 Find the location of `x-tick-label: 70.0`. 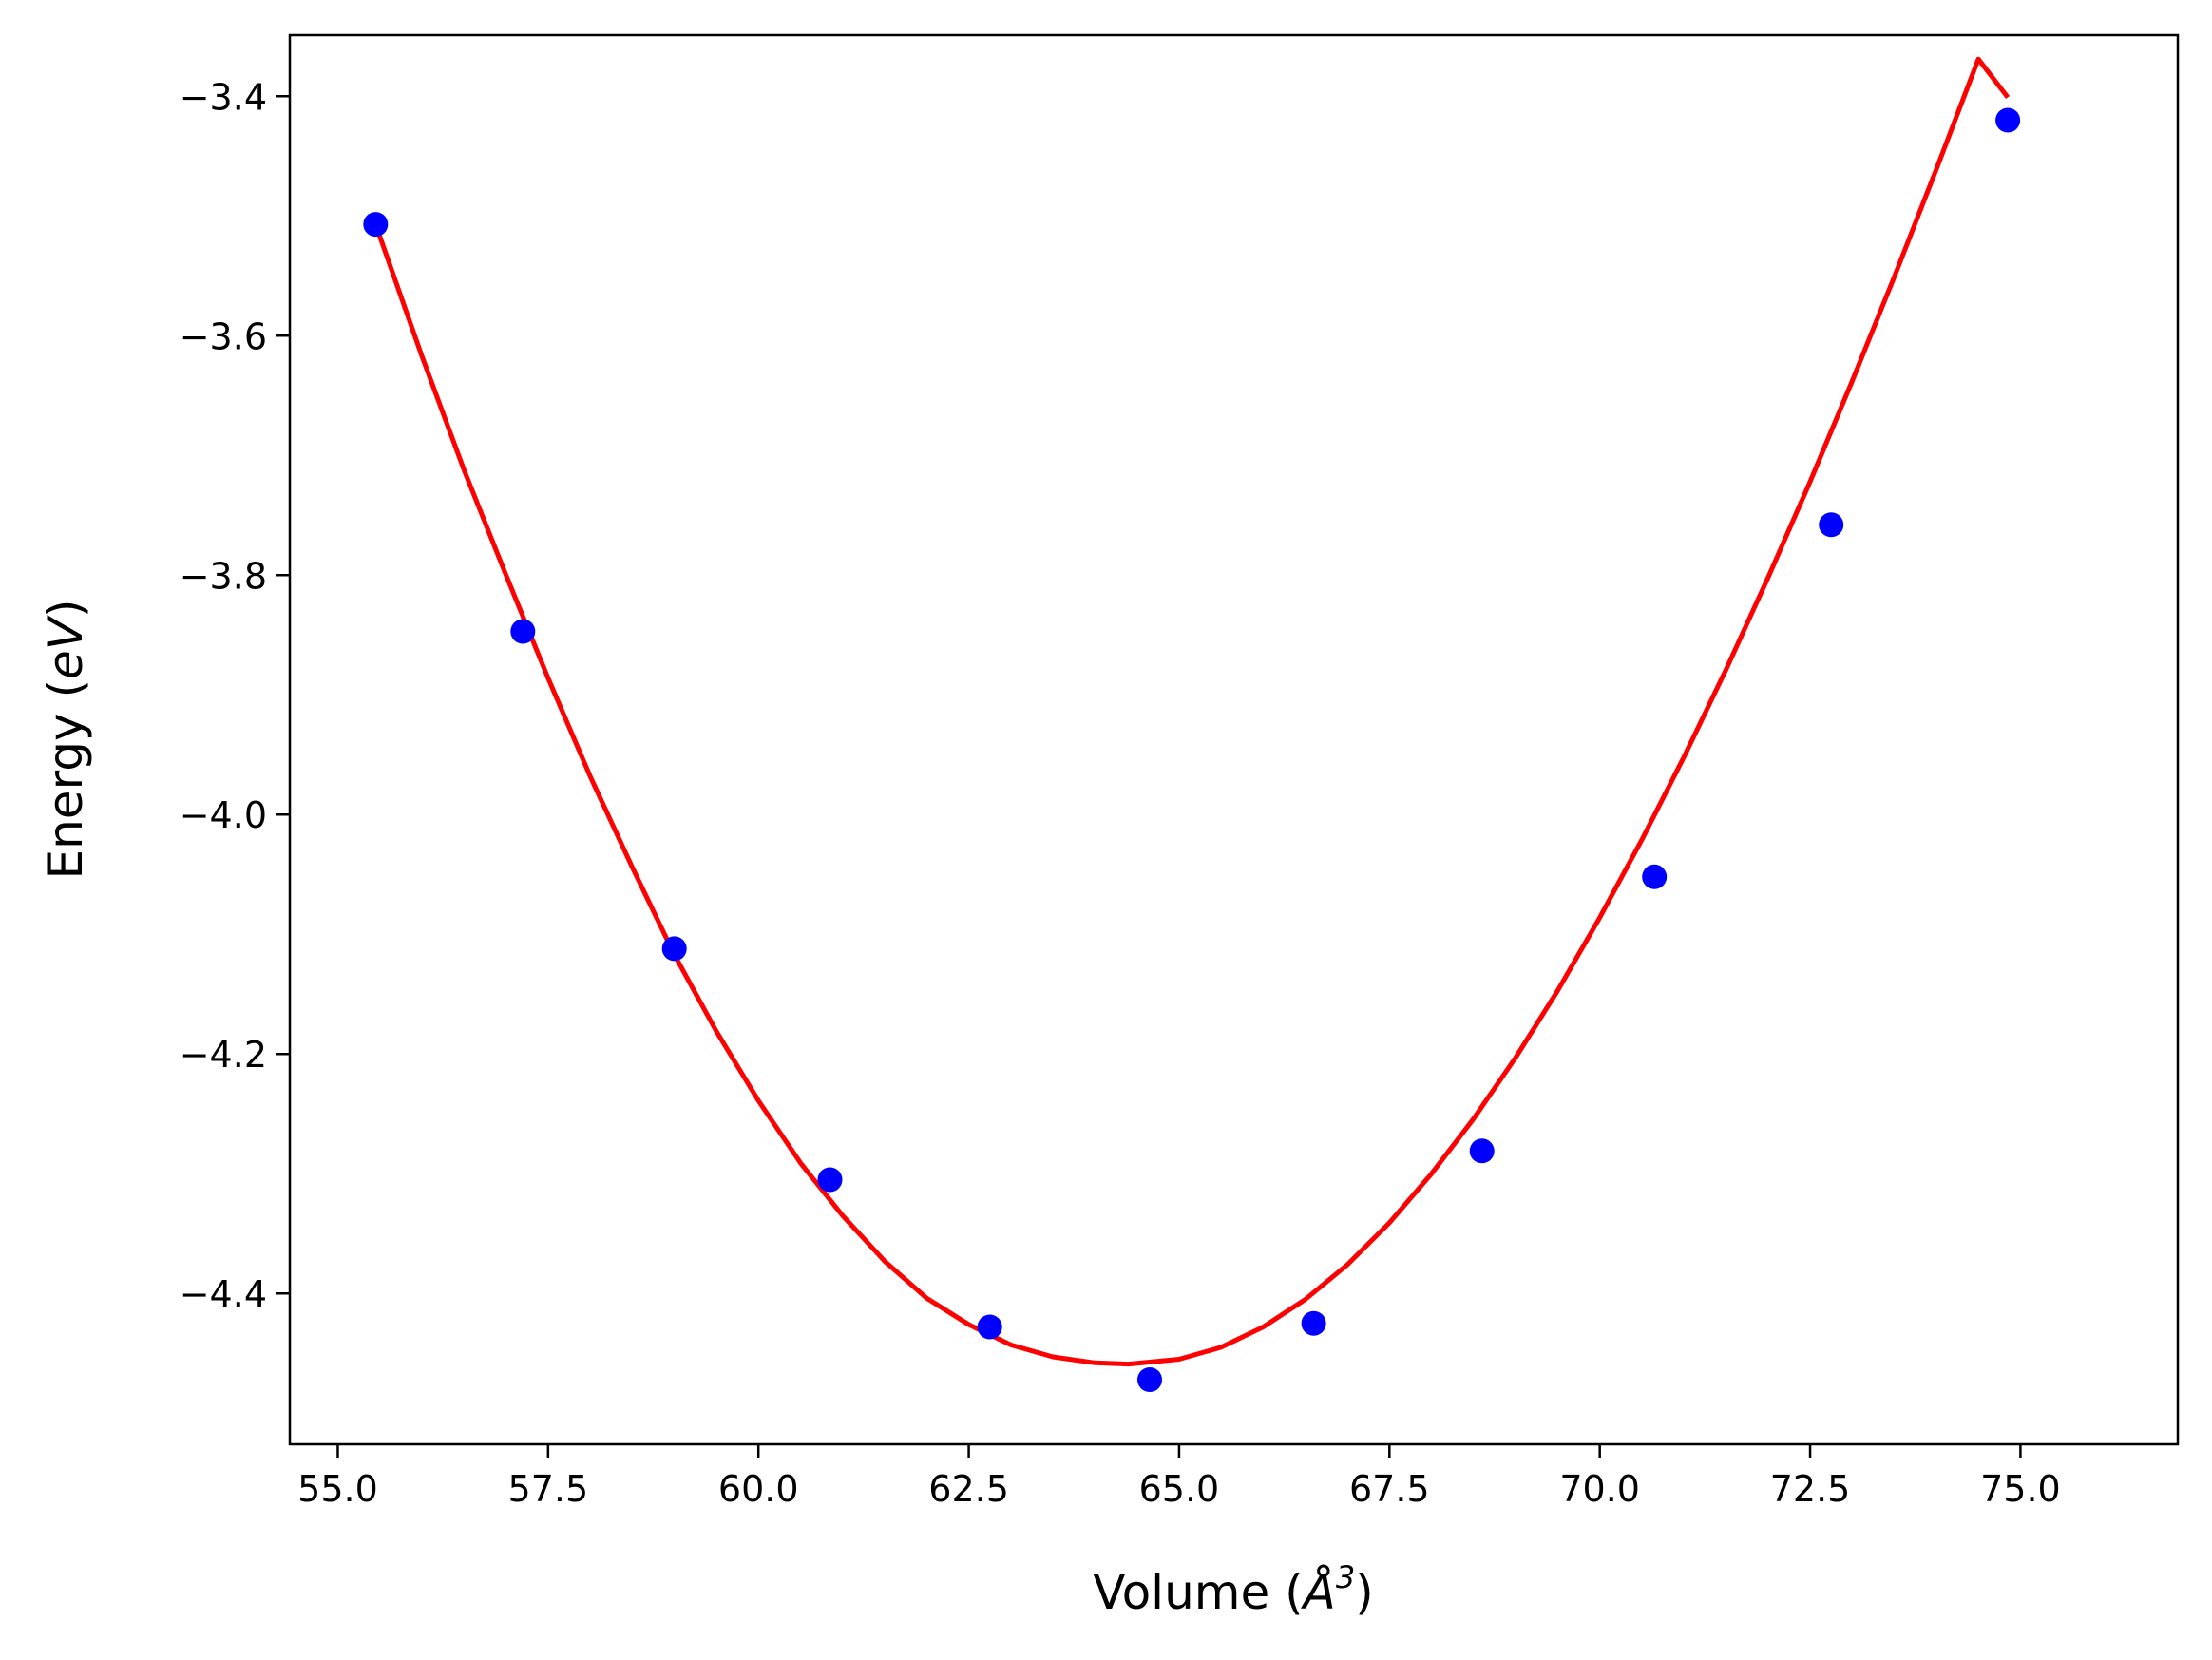

x-tick-label: 70.0 is located at coordinates (1600, 1489).